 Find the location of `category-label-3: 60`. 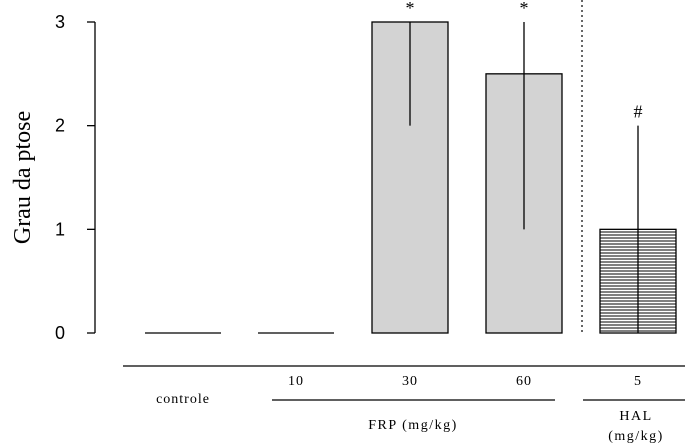

category-label-3: 60 is located at coordinates (524, 381).